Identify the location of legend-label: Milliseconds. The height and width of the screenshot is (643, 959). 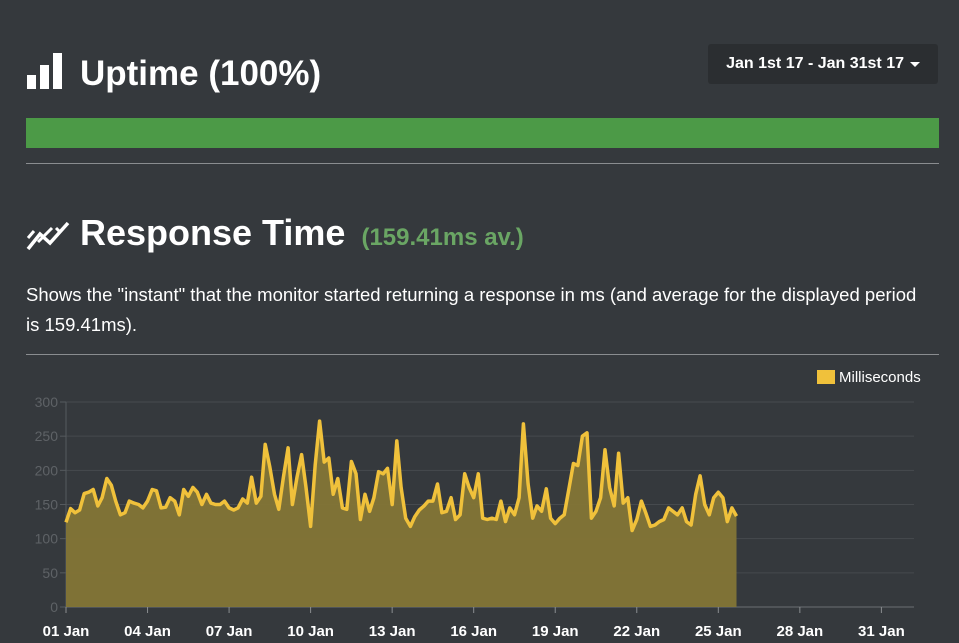
(880, 377).